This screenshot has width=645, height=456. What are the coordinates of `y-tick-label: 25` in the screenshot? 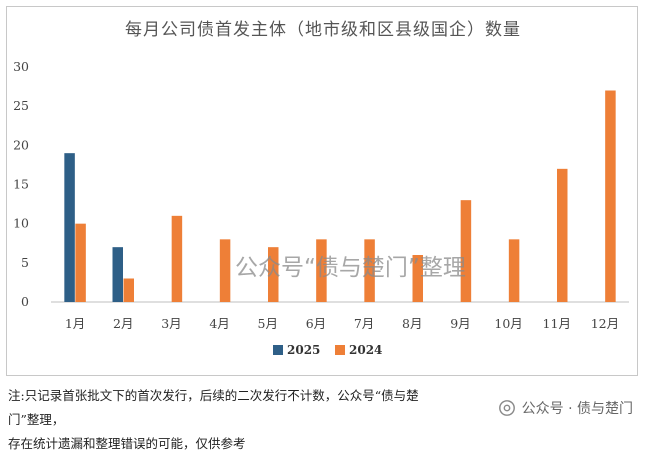 It's located at (21, 105).